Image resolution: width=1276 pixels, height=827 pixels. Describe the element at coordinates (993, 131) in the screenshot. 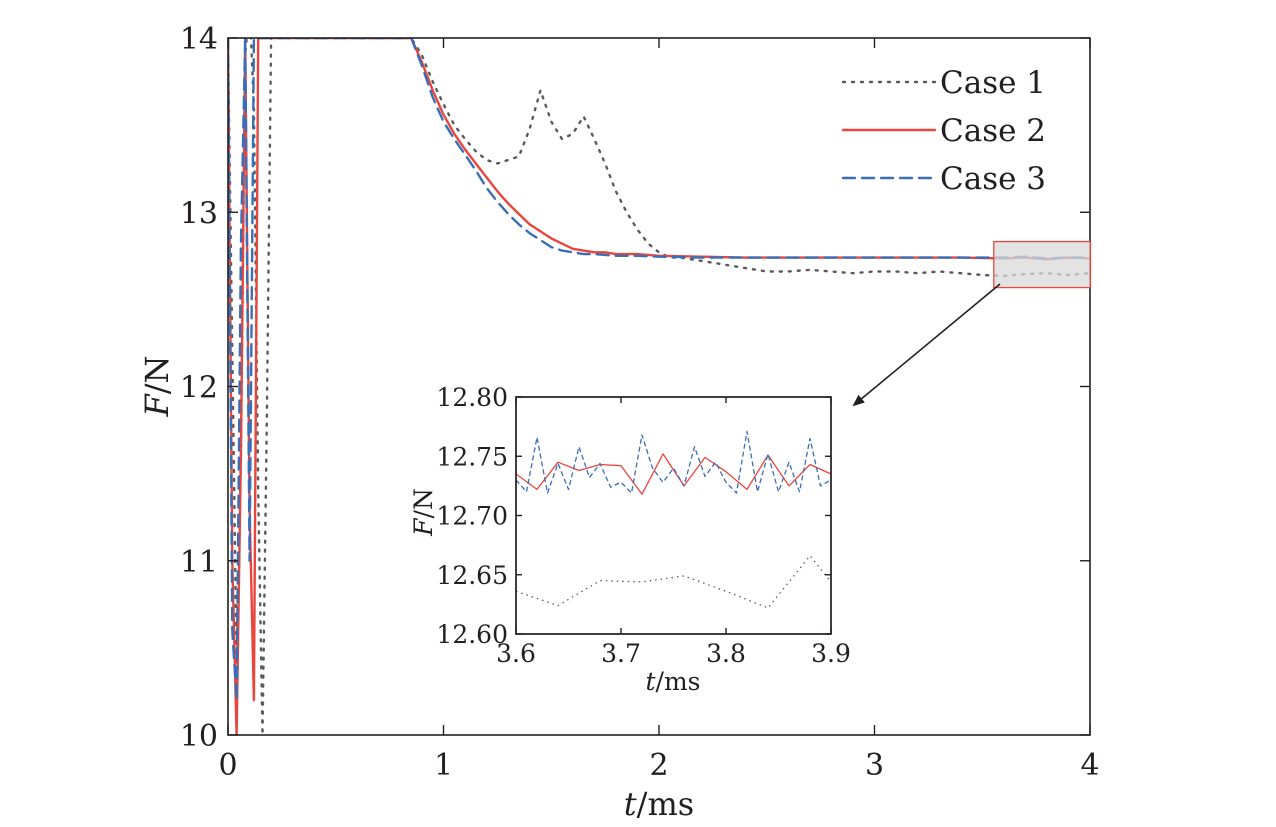

I see `legend-label-2: Case 2` at that location.